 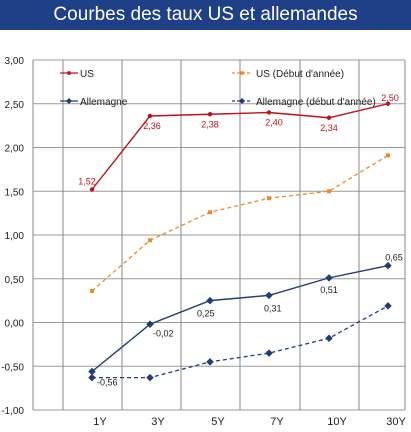 I want to click on x-tick-label: 5Y, so click(x=218, y=422).